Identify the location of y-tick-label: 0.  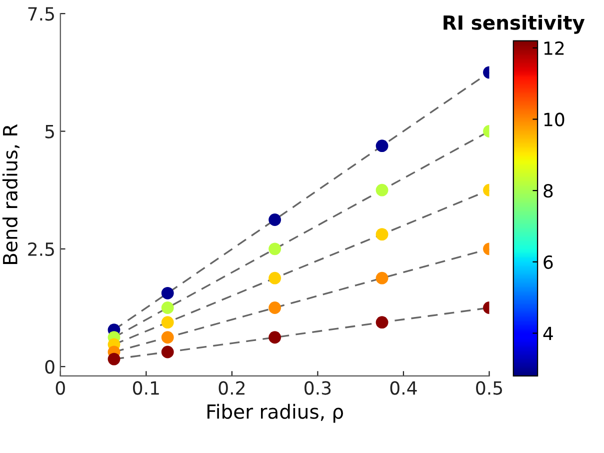
(49, 367).